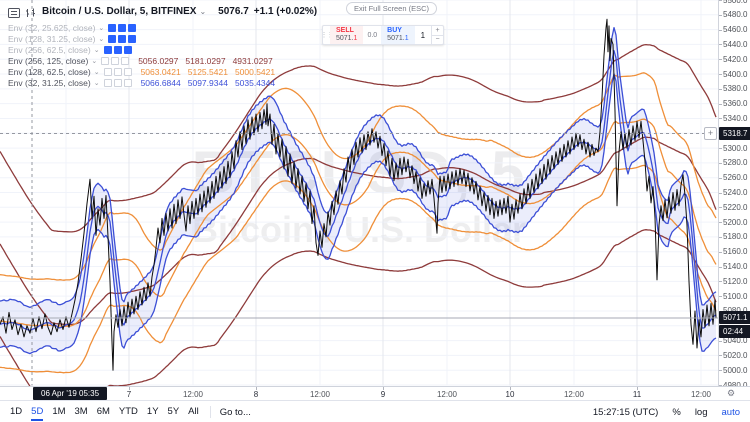 This screenshot has width=750, height=422. I want to click on chart-style-icon, so click(31, 12).